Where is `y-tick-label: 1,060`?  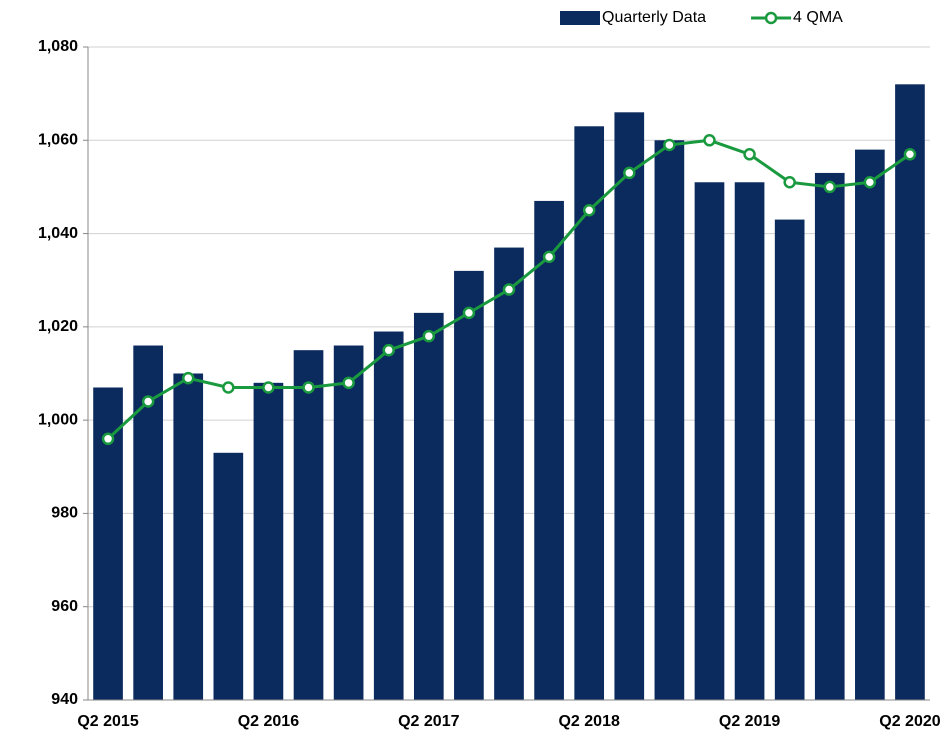 y-tick-label: 1,060 is located at coordinates (58, 140).